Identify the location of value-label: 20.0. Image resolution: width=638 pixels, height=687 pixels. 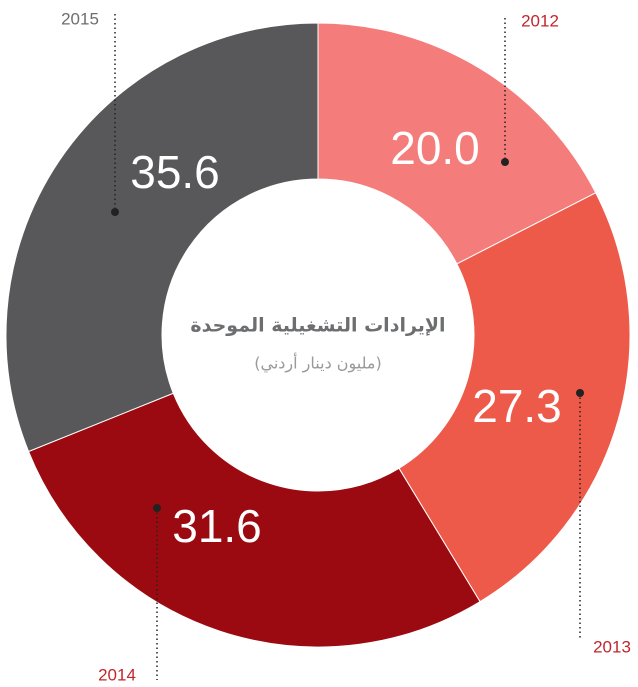
(435, 148).